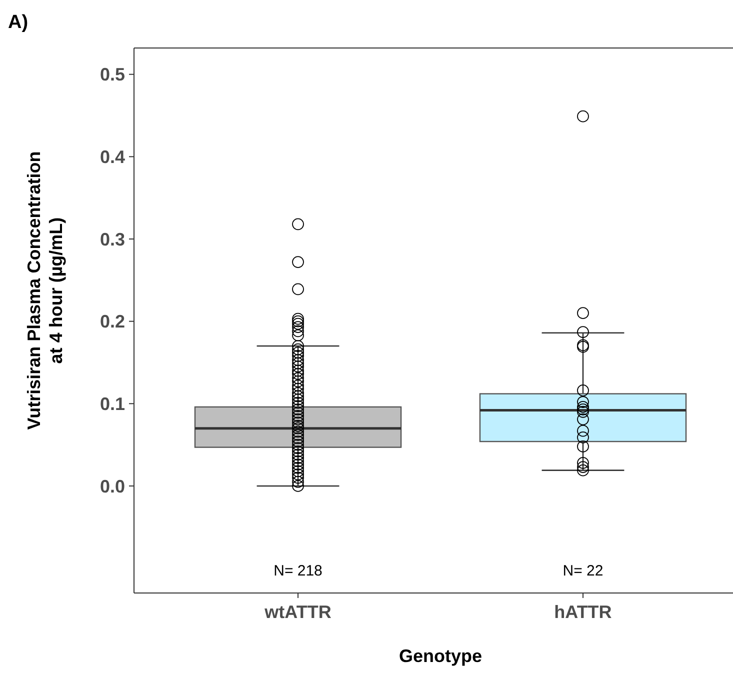 This screenshot has height=674, width=733. What do you see at coordinates (440, 656) in the screenshot?
I see `x-axis-title: Genotype` at bounding box center [440, 656].